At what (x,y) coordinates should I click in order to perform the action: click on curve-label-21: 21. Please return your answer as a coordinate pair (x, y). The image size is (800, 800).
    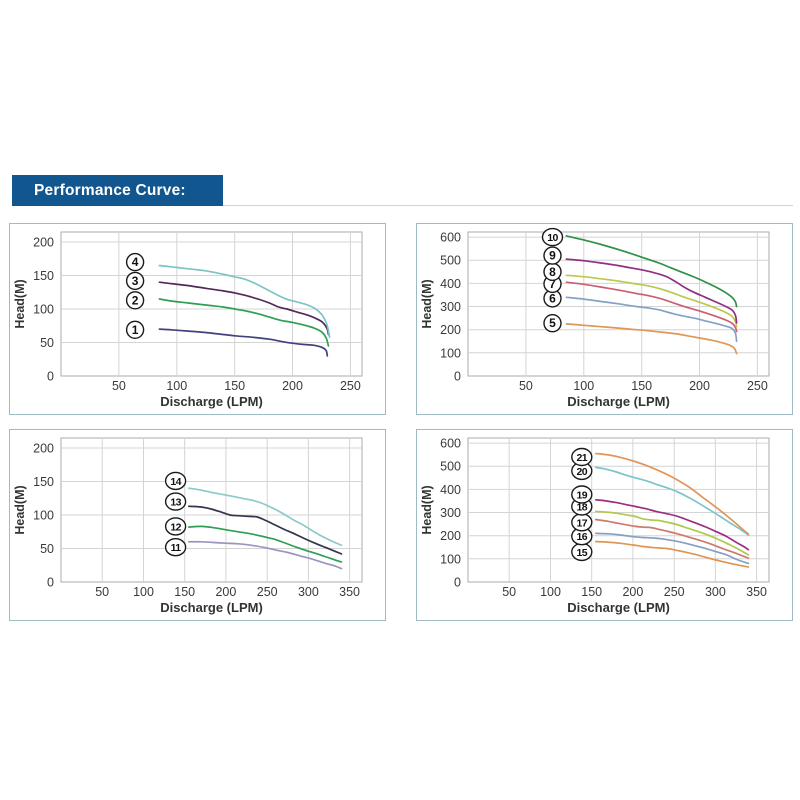
    Looking at the image, I should click on (582, 457).